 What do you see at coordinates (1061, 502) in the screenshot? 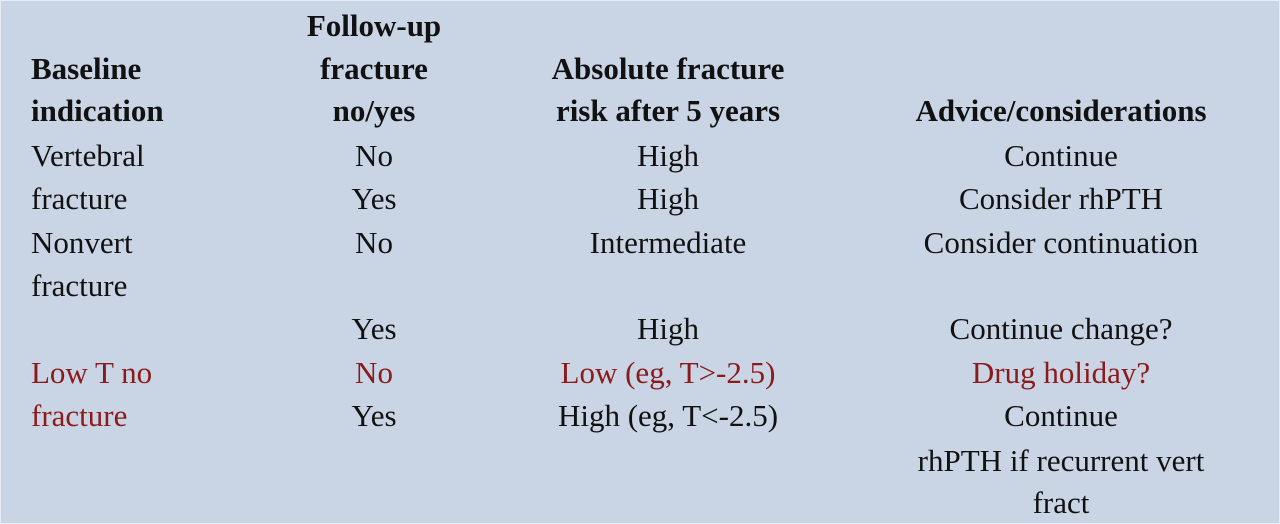
I see `advice-cell: fract` at bounding box center [1061, 502].